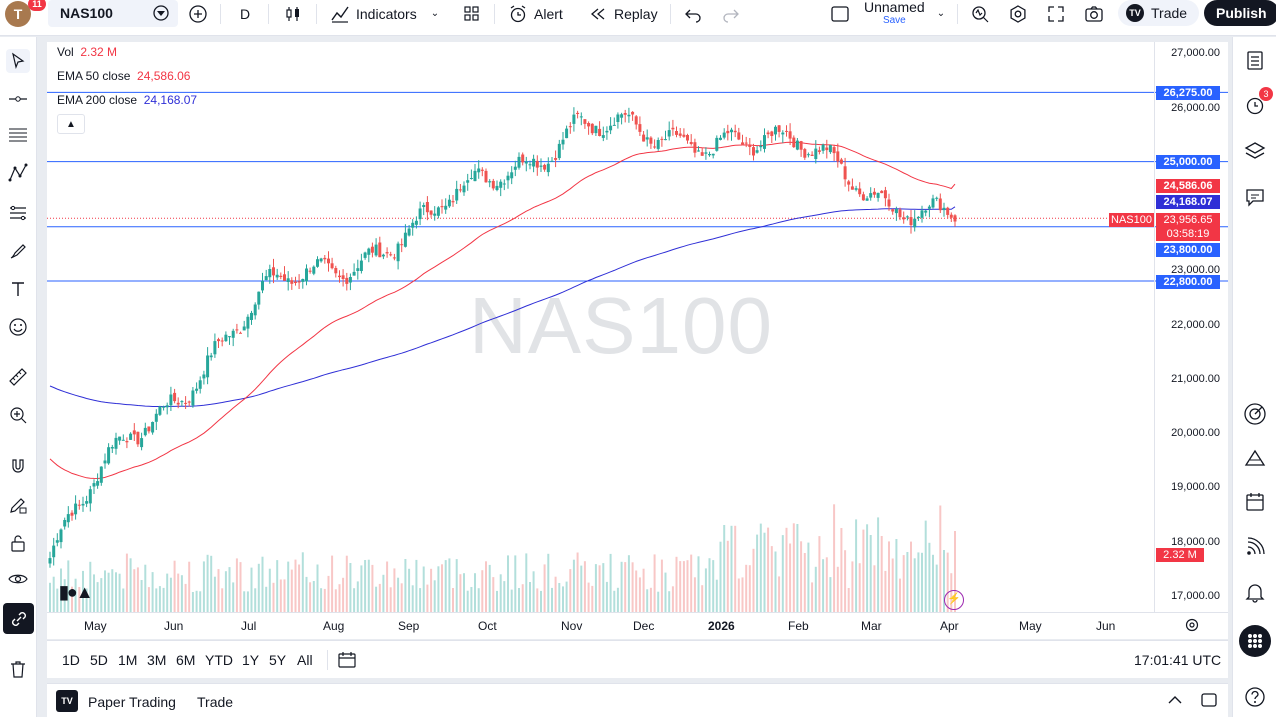 The width and height of the screenshot is (1276, 717). I want to click on object-tree-button, so click(1255, 151).